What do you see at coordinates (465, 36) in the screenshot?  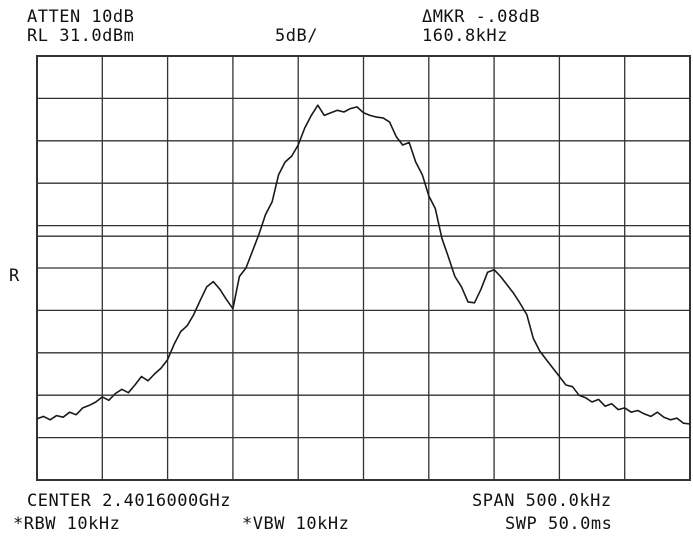 I see `marker-freq-readout: 160.8kHz` at bounding box center [465, 36].